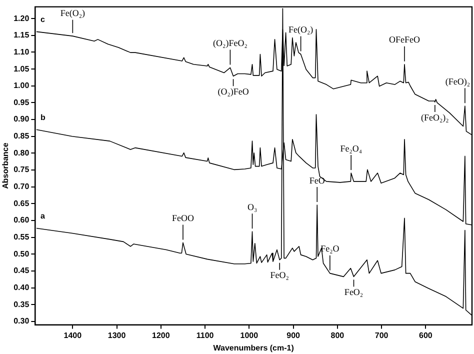 This screenshot has height=354, width=474. What do you see at coordinates (404, 39) in the screenshot?
I see `annotation: OFeFeO` at bounding box center [404, 39].